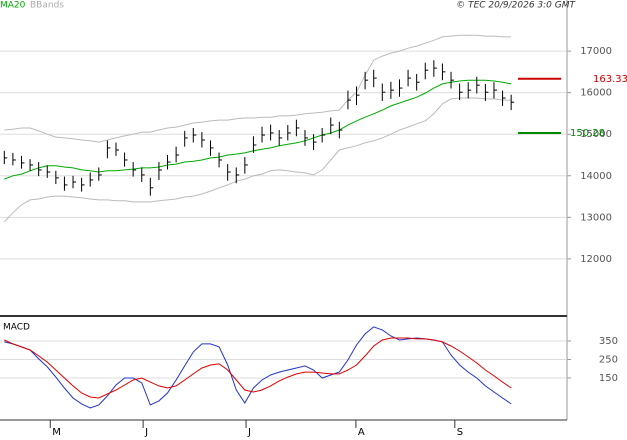 The height and width of the screenshot is (440, 627). What do you see at coordinates (608, 359) in the screenshot?
I see `y-tick-label: 250` at bounding box center [608, 359].